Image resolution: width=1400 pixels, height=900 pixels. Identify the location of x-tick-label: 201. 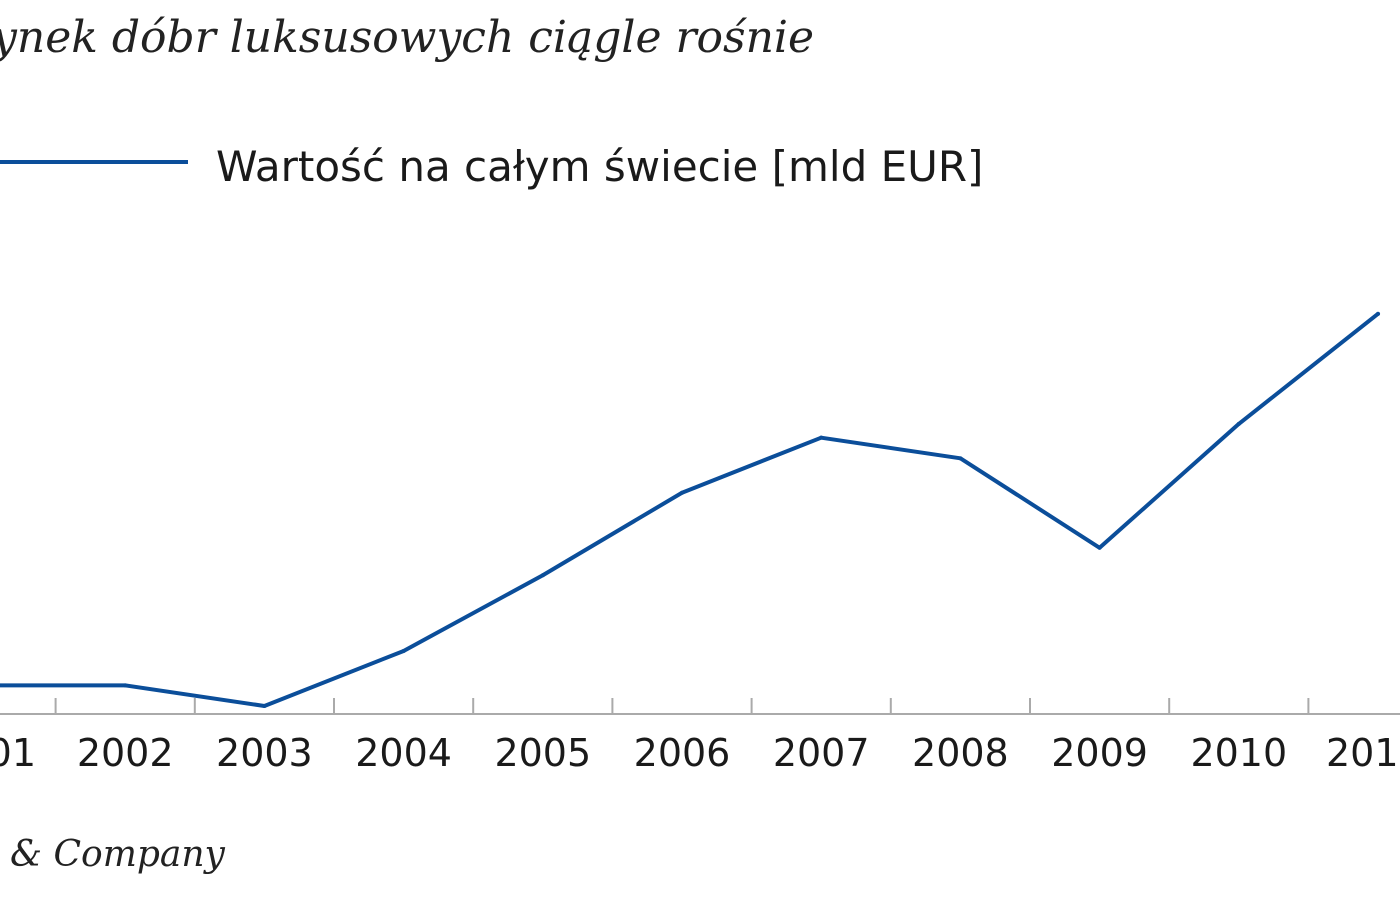
(1362, 753).